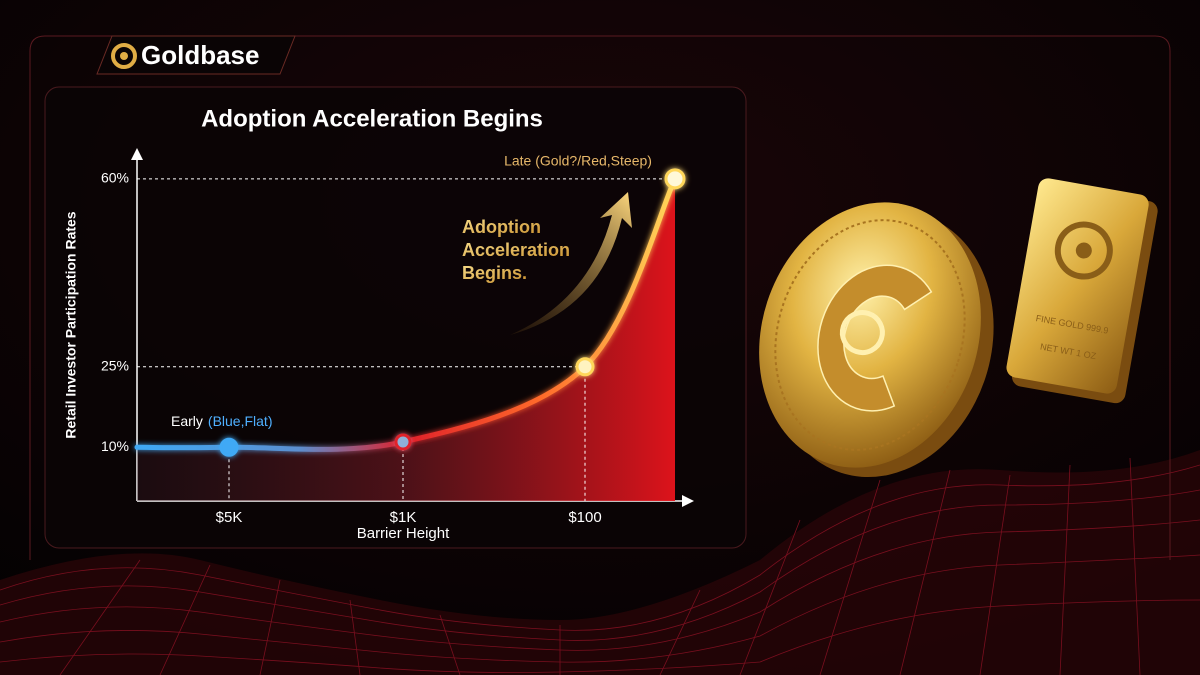 The height and width of the screenshot is (675, 1200). I want to click on annotation-early: Early (Blue,Flat), so click(221, 421).